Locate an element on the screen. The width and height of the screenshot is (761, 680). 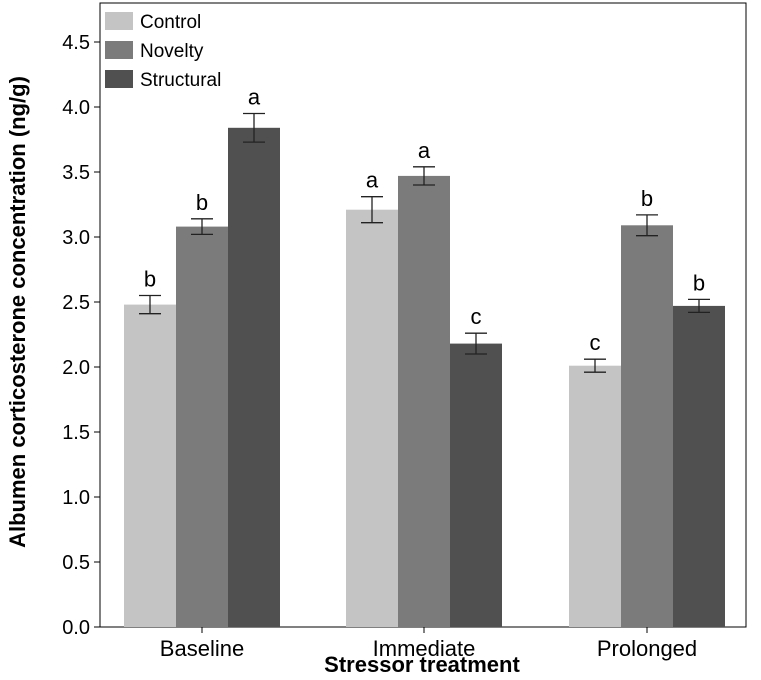
legend-label-control: Control is located at coordinates (170, 22).